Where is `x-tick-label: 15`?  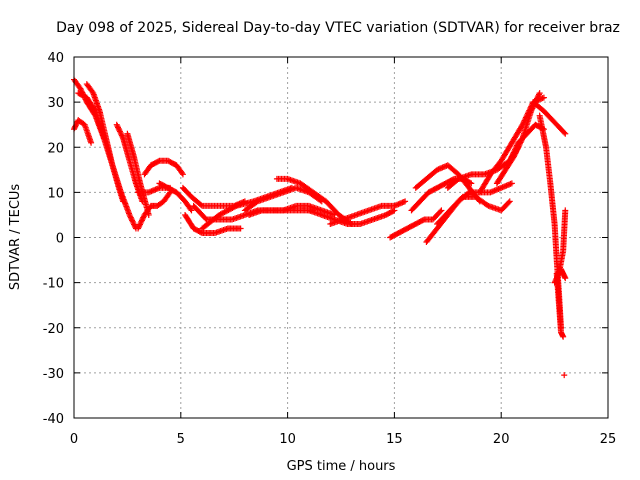
x-tick-label: 15 is located at coordinates (394, 439).